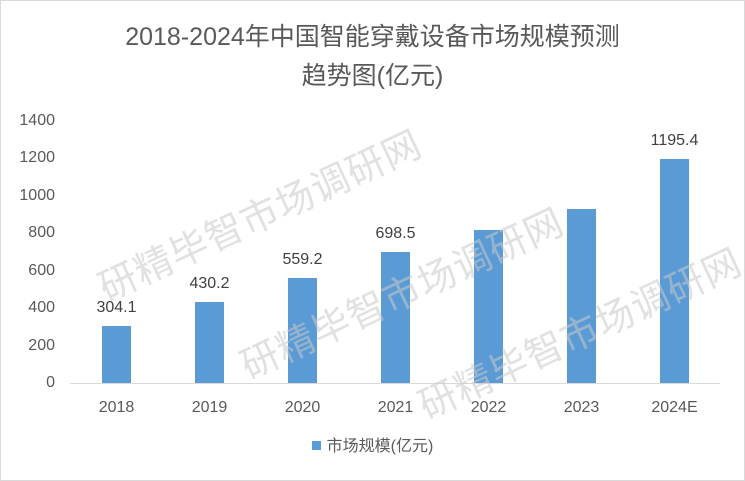 The width and height of the screenshot is (745, 481). What do you see at coordinates (372, 37) in the screenshot?
I see `chart-title-line-1: 2018-2024年中国智能穿戴设备市场规模预测` at bounding box center [372, 37].